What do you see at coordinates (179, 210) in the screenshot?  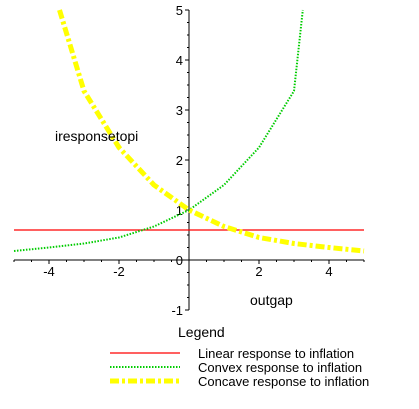 I see `y-tick-label: 1` at bounding box center [179, 210].